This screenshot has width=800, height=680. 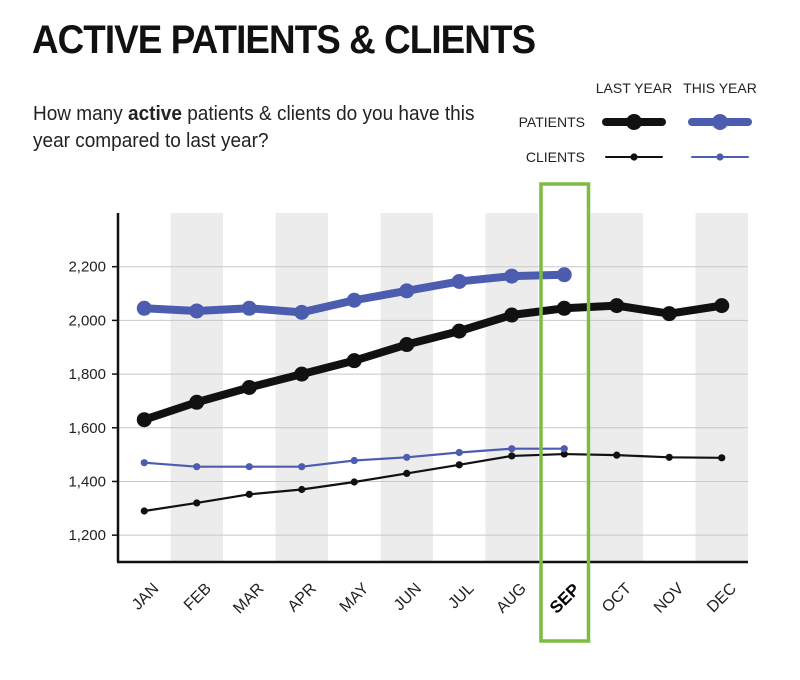 I want to click on x-tick-label-nov: NOV, so click(x=669, y=598).